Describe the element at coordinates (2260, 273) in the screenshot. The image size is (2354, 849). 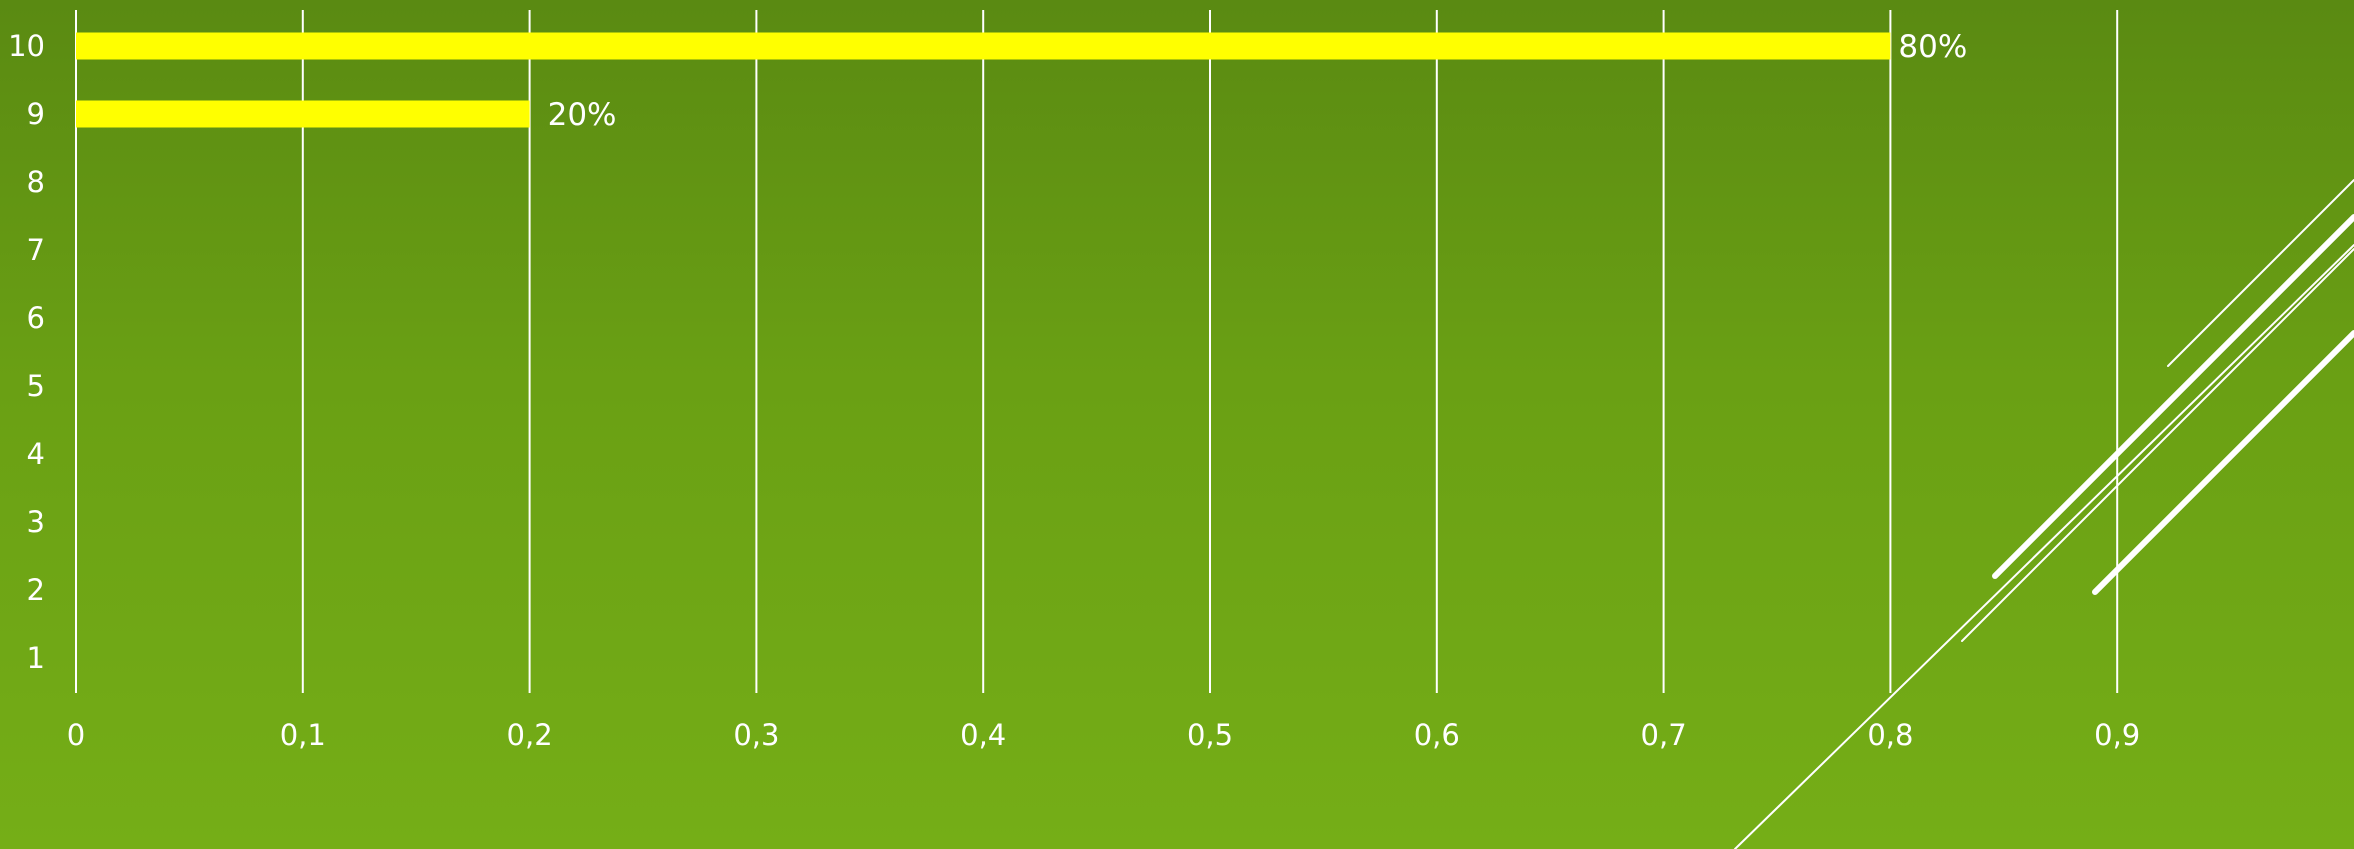
I see `decor-line-thin-upper` at that location.